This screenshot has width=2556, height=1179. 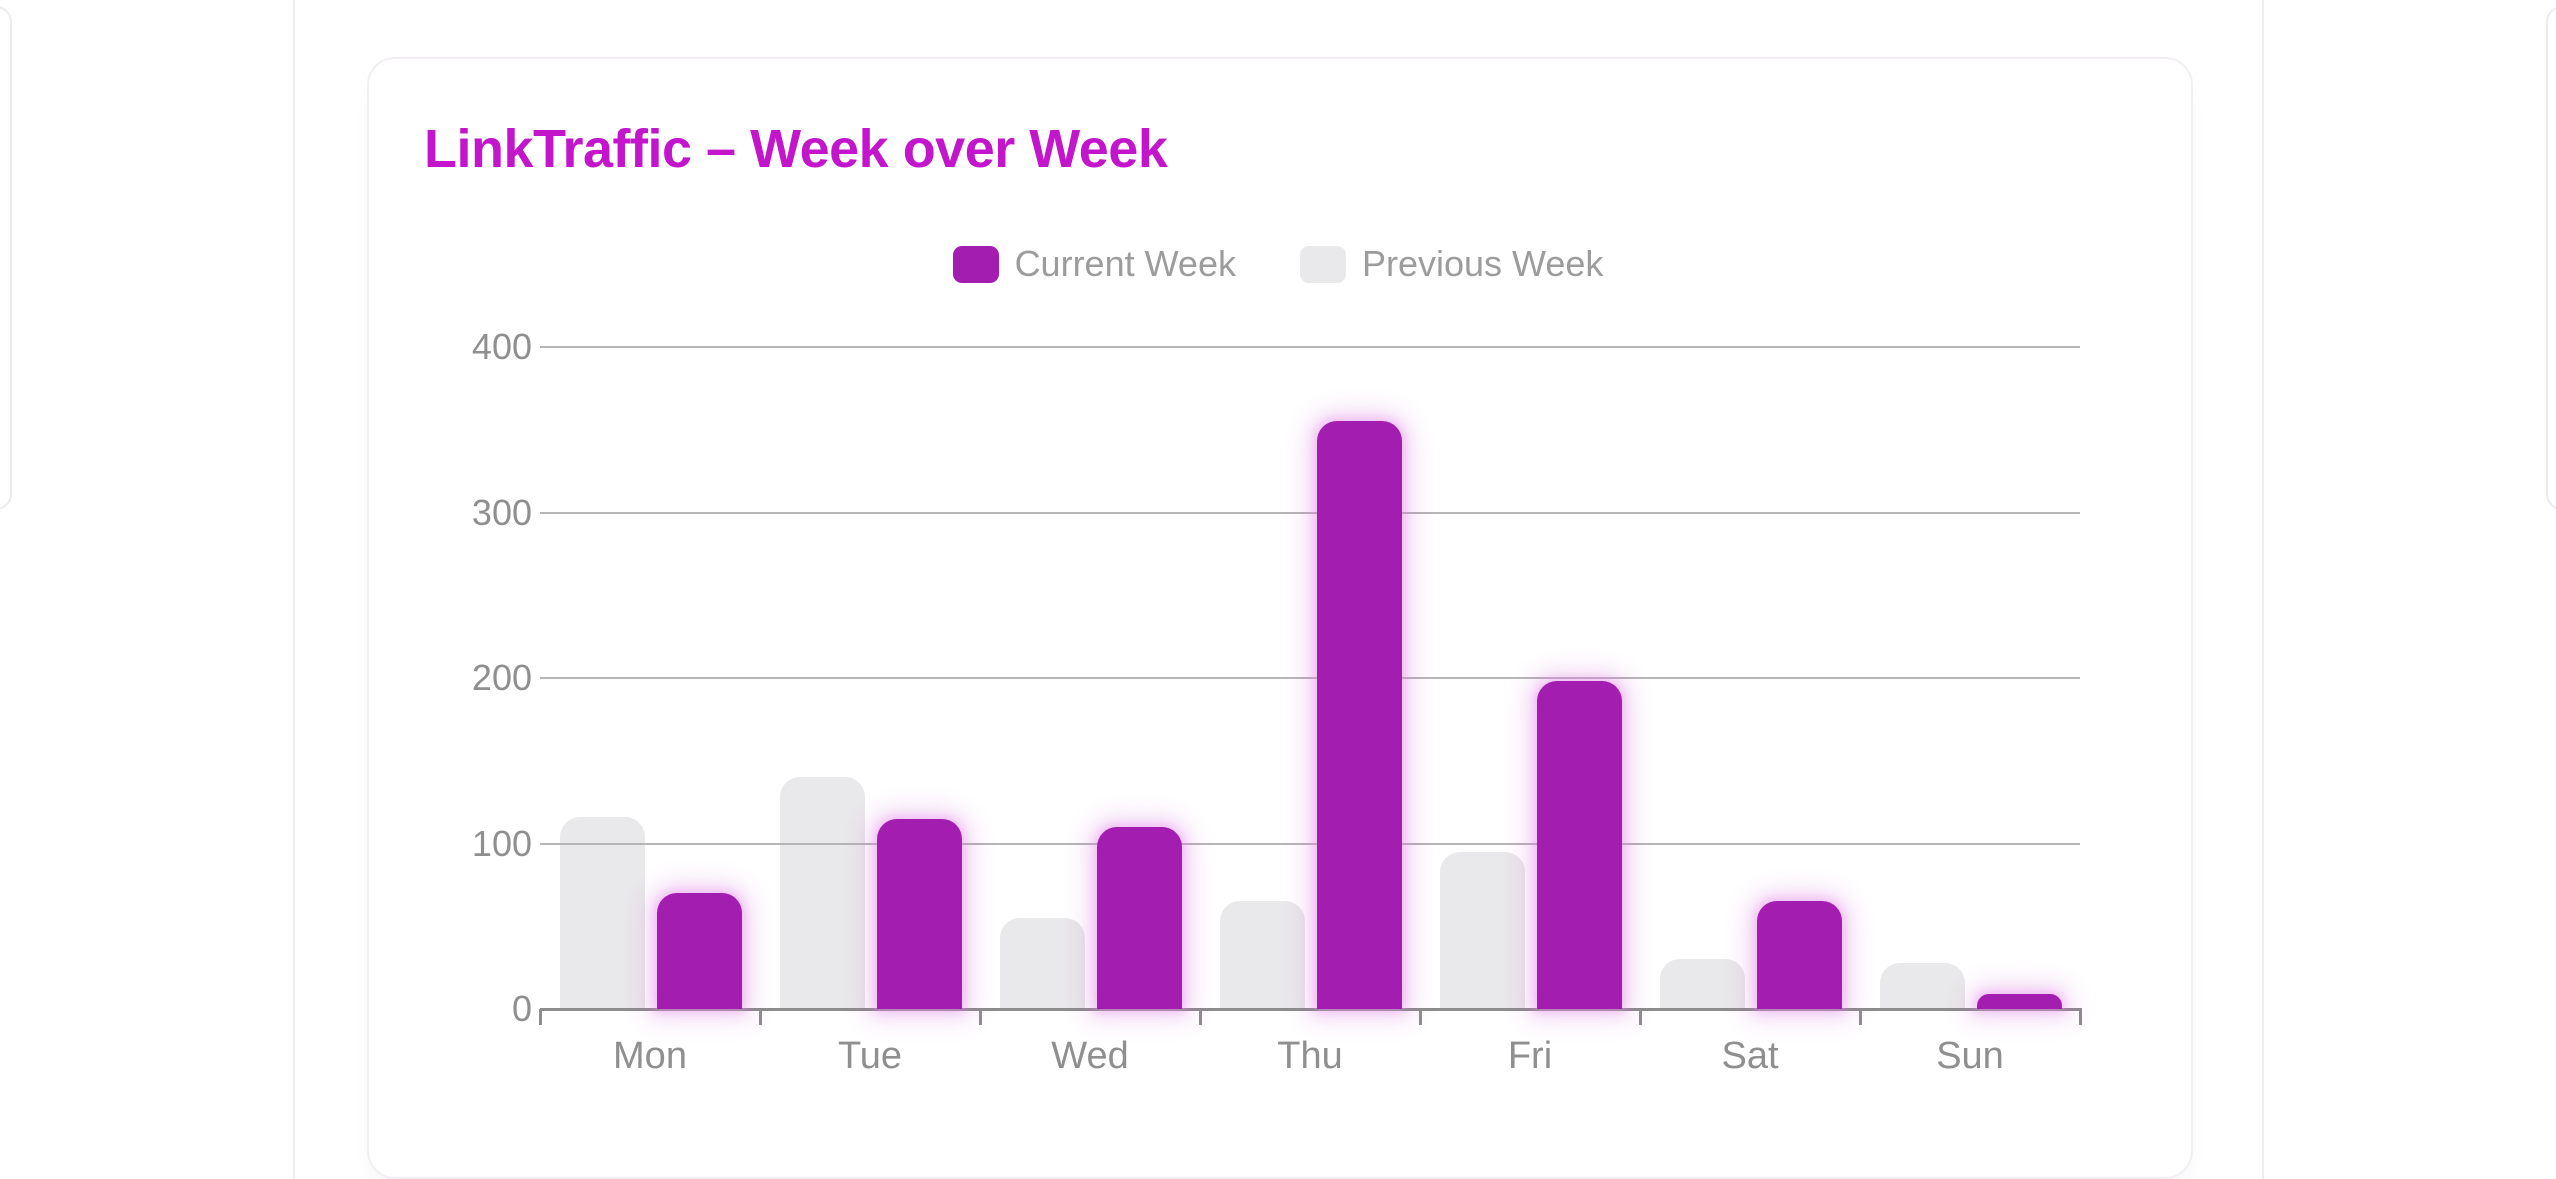 I want to click on y-axis-label-300: 300, so click(x=501, y=512).